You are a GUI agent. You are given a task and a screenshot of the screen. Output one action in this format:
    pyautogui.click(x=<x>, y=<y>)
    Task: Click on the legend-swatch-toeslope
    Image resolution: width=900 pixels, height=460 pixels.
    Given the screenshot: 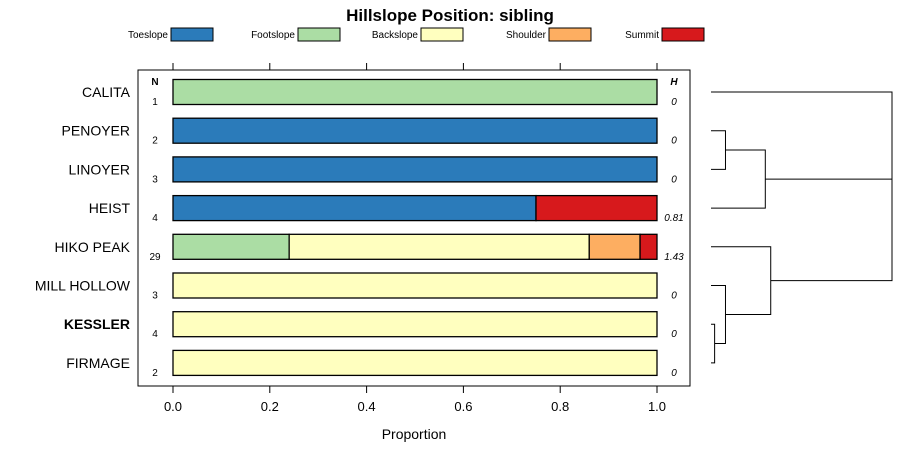 What is the action you would take?
    pyautogui.click(x=192, y=34)
    